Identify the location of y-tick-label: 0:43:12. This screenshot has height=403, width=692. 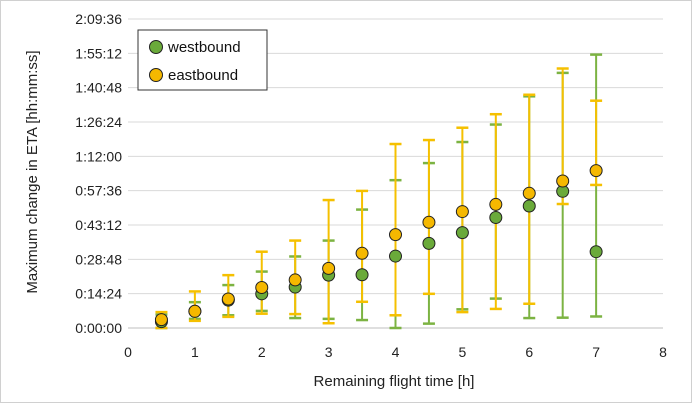
(98, 225).